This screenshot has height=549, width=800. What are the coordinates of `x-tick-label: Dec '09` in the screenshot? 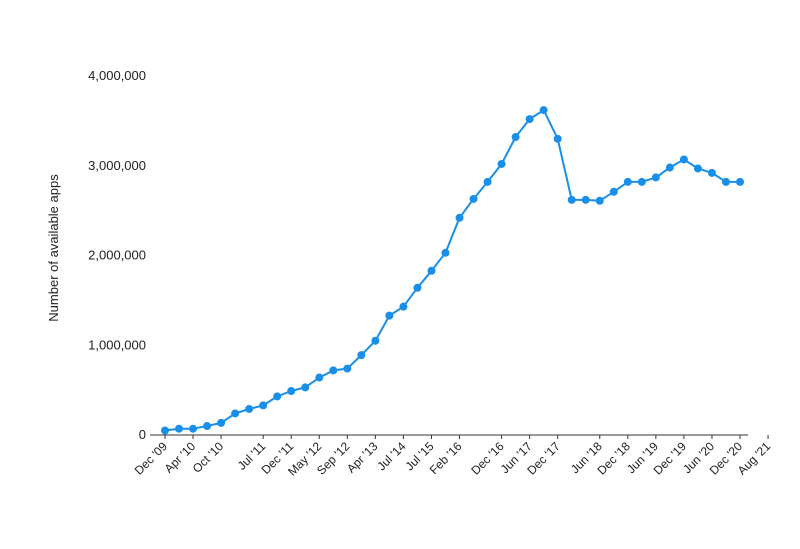 It's located at (151, 458).